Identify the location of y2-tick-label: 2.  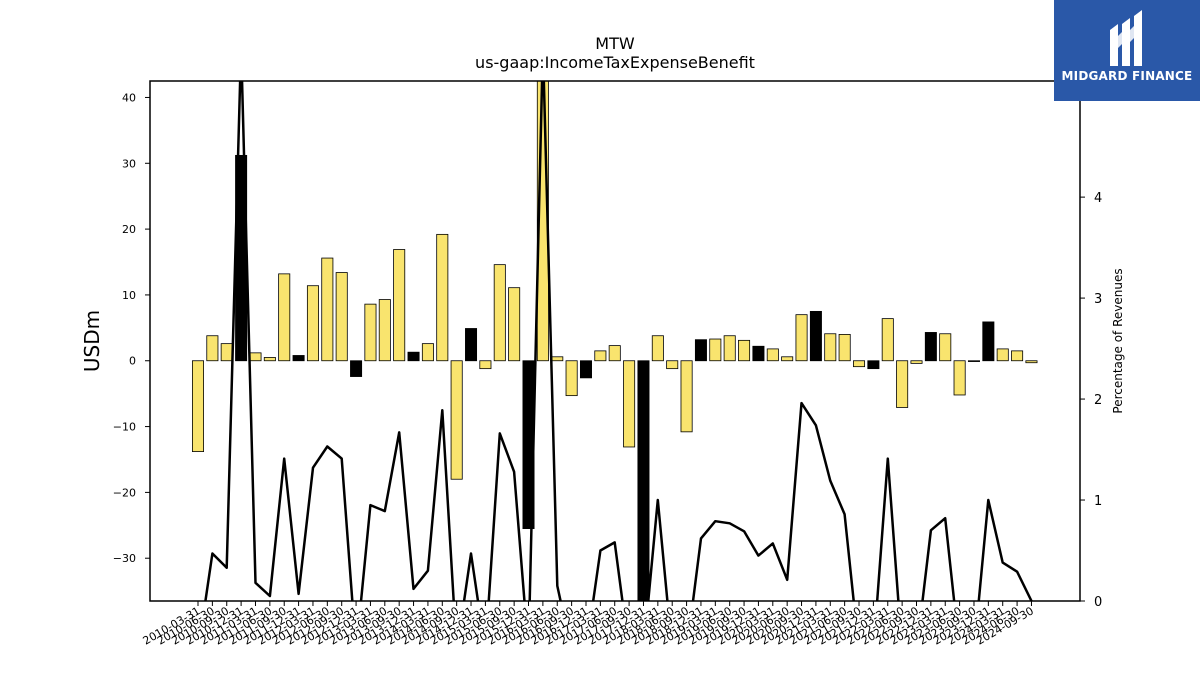
(1098, 400).